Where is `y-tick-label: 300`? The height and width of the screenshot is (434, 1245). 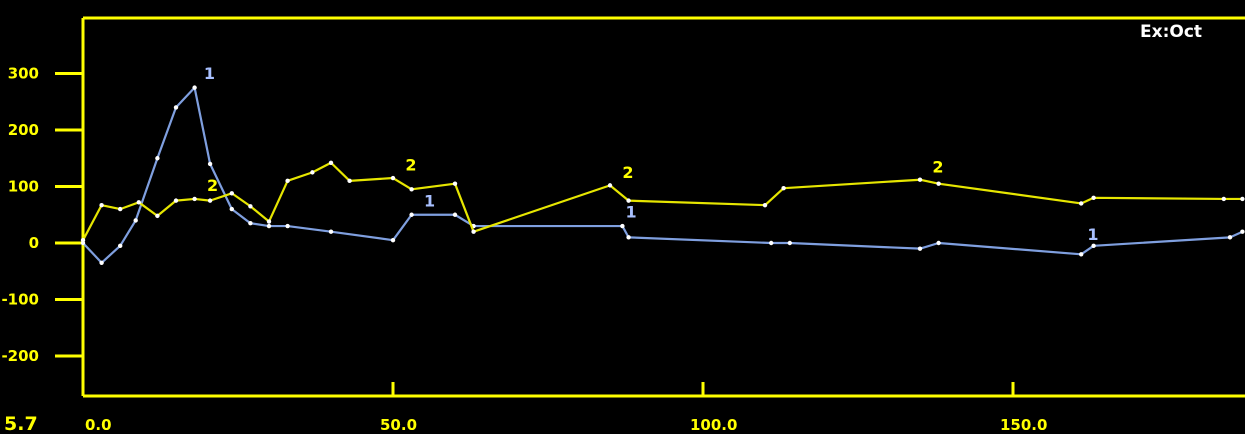
y-tick-label: 300 is located at coordinates (23, 74).